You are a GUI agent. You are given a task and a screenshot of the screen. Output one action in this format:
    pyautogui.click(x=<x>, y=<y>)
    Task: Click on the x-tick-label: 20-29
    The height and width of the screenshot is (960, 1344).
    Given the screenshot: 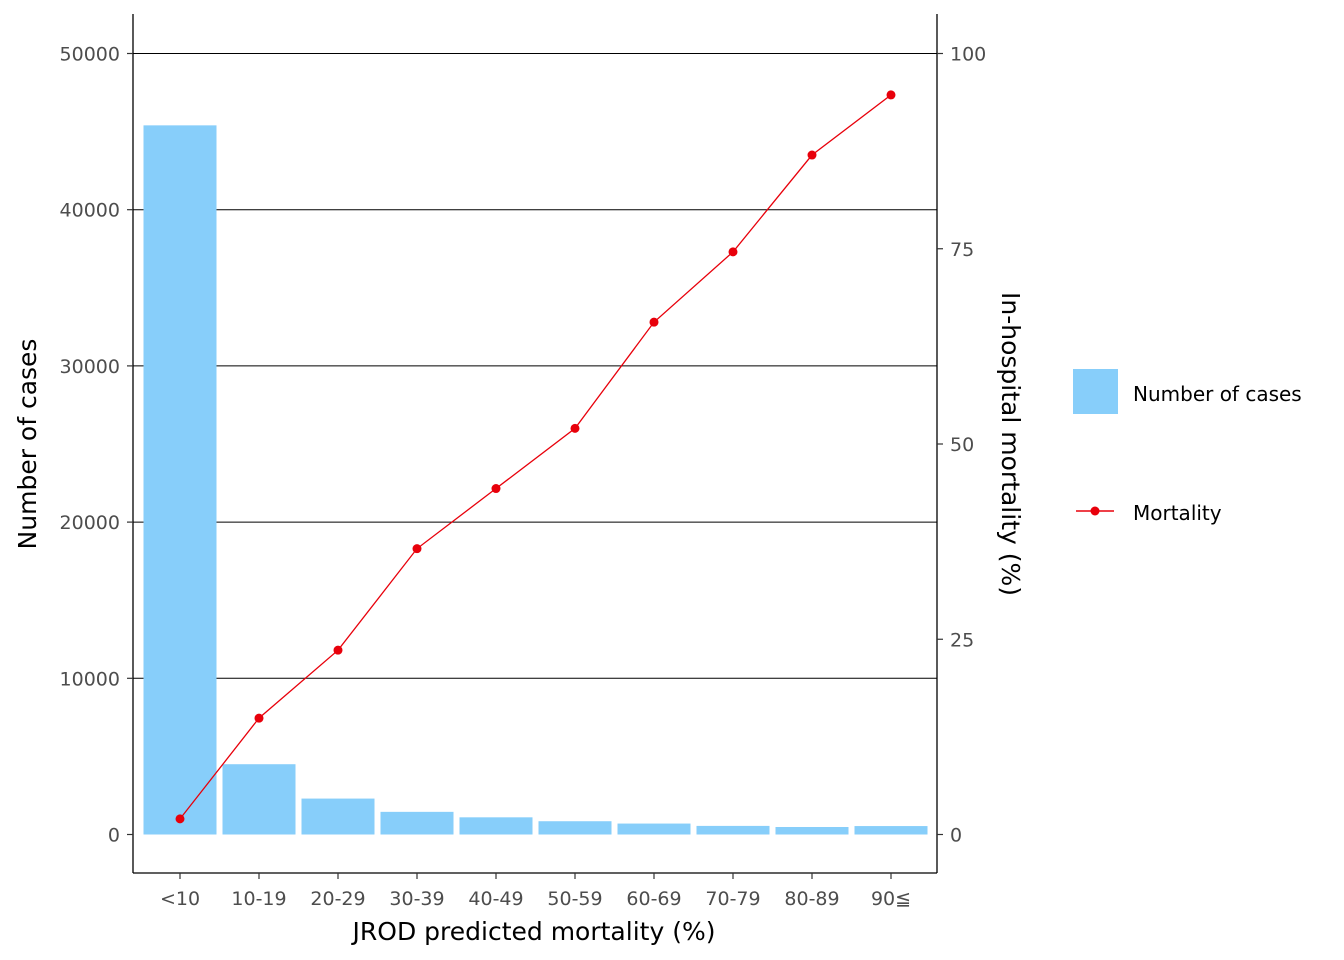 What is the action you would take?
    pyautogui.click(x=337, y=899)
    